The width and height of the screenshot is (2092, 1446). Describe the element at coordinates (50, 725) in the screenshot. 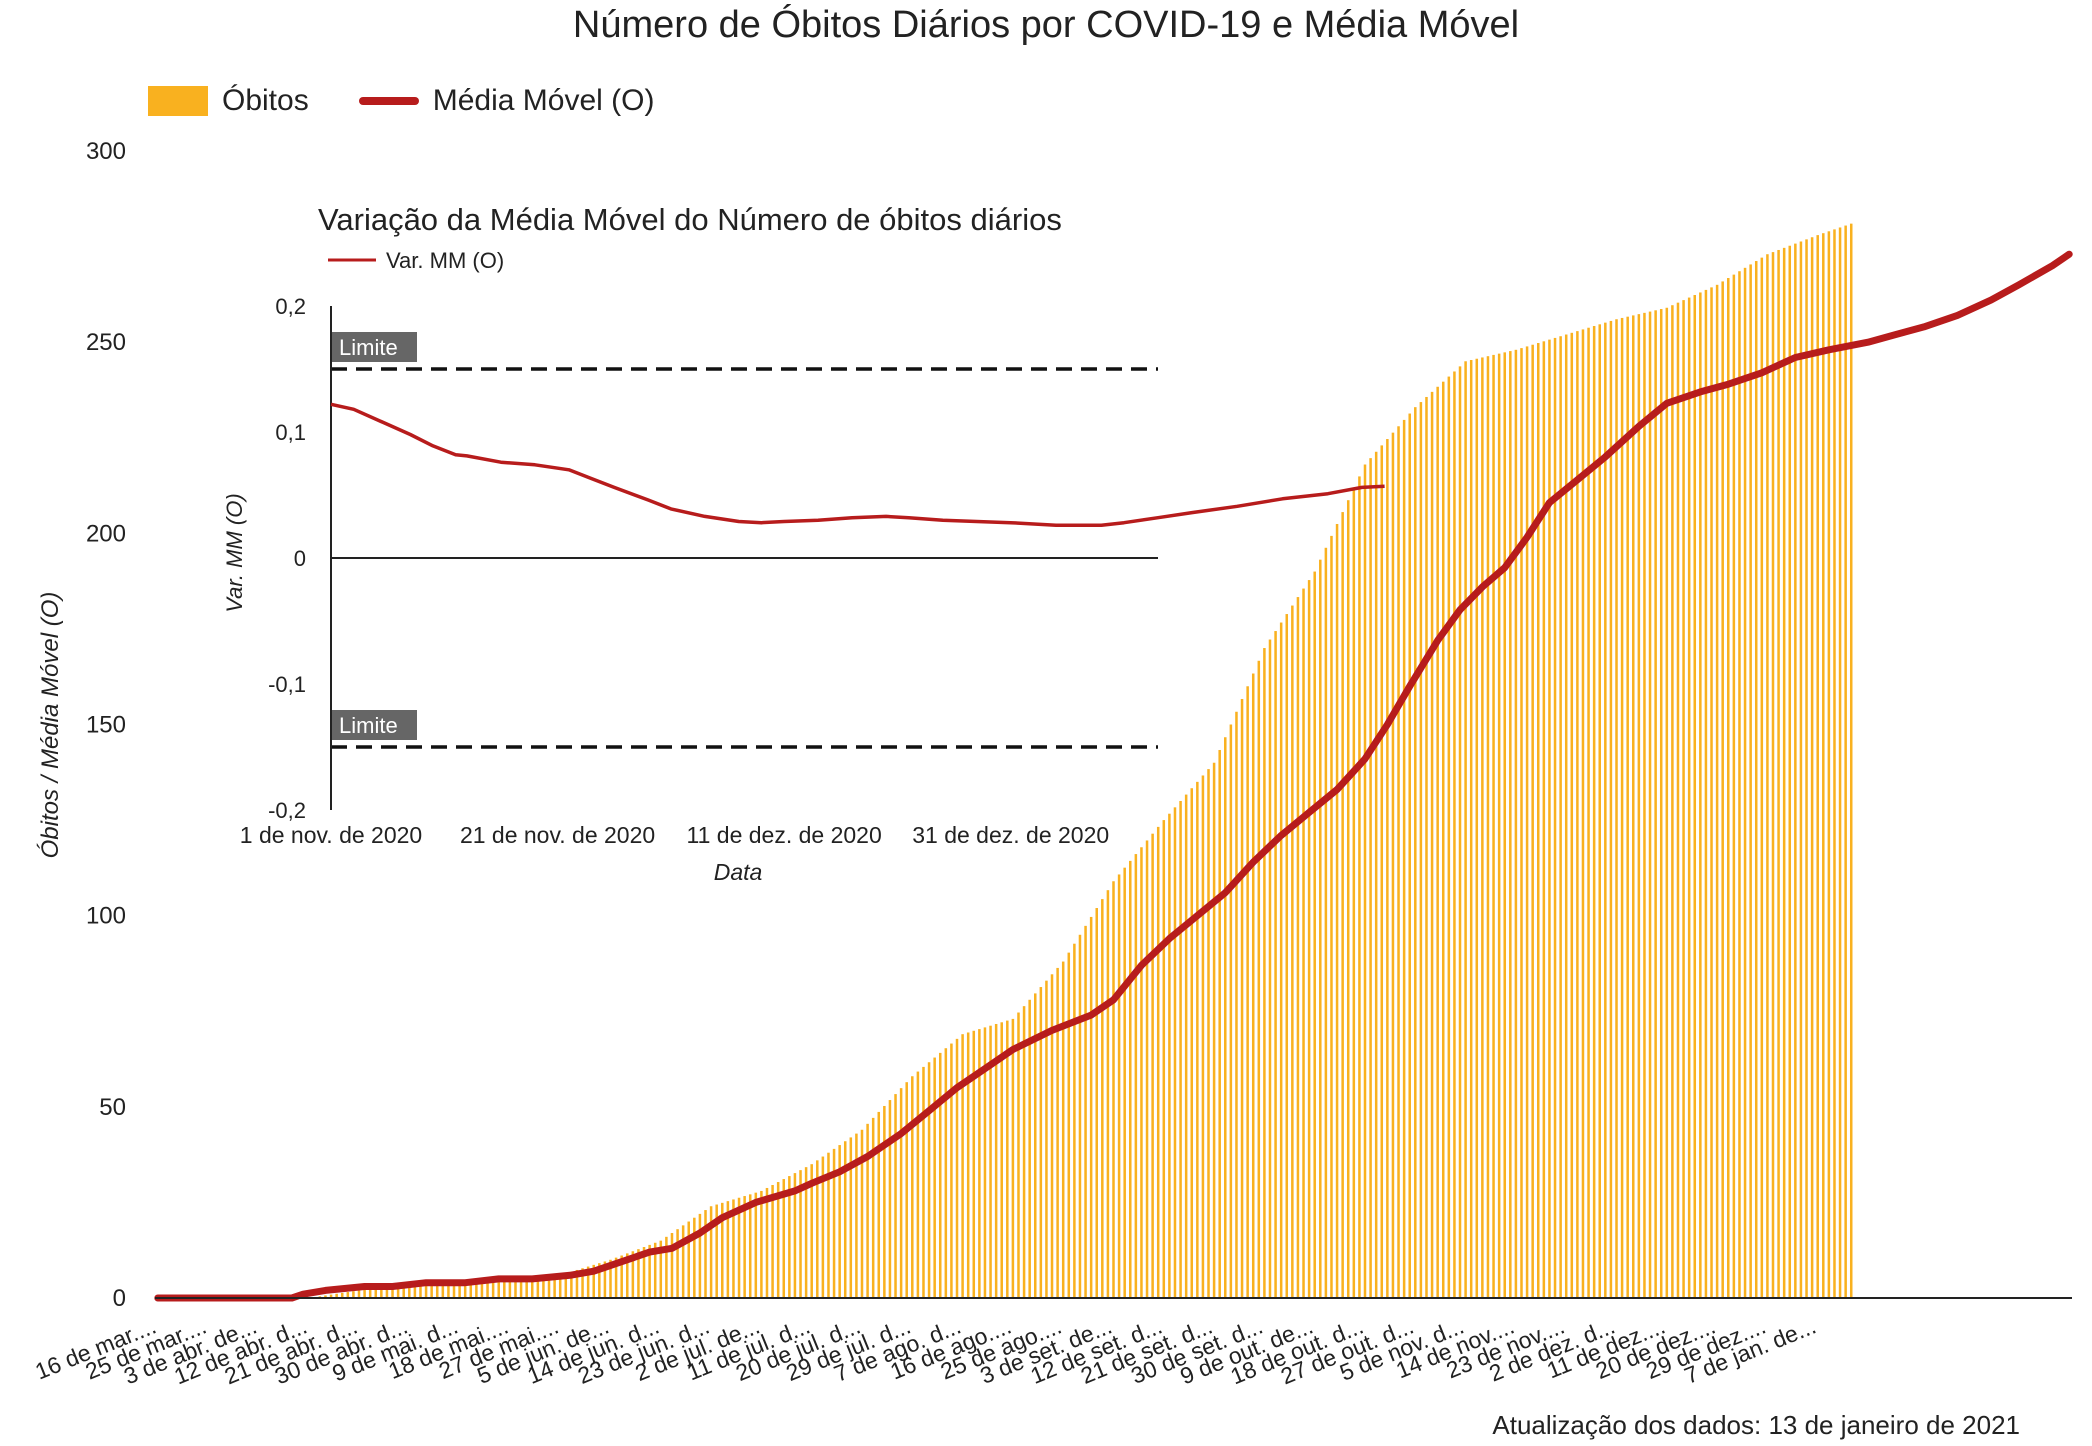

I see `main-y-axis-label: Óbitos / Média Móvel (O)` at that location.